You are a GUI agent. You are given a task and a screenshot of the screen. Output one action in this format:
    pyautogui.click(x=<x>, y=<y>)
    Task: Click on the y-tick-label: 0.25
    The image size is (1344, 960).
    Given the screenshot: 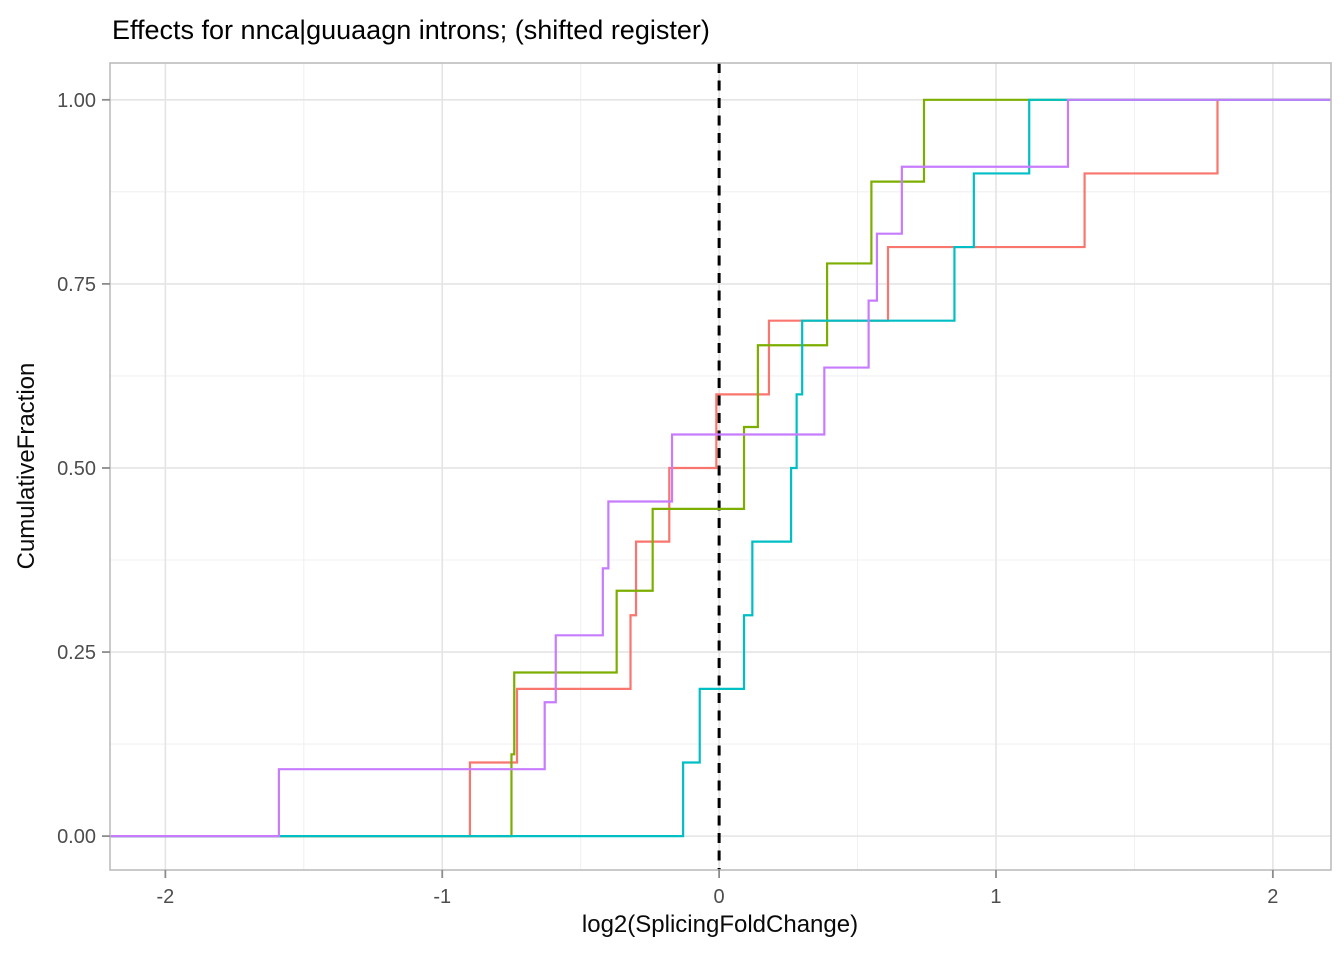 What is the action you would take?
    pyautogui.click(x=76, y=653)
    